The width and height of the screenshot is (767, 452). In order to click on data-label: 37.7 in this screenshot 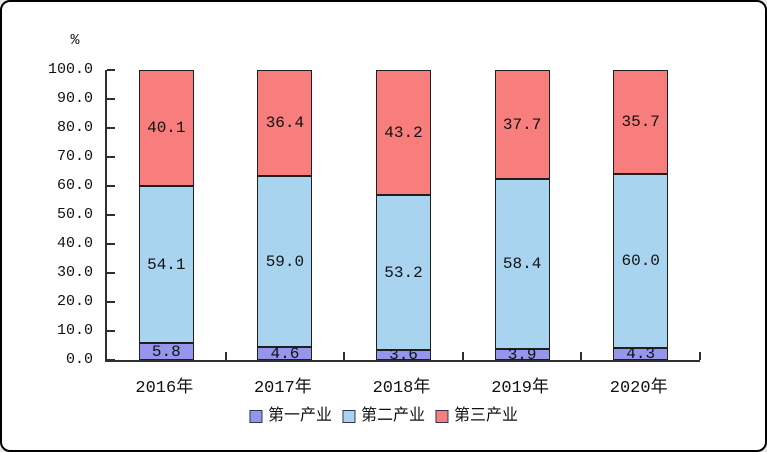, I will do `click(522, 124)`.